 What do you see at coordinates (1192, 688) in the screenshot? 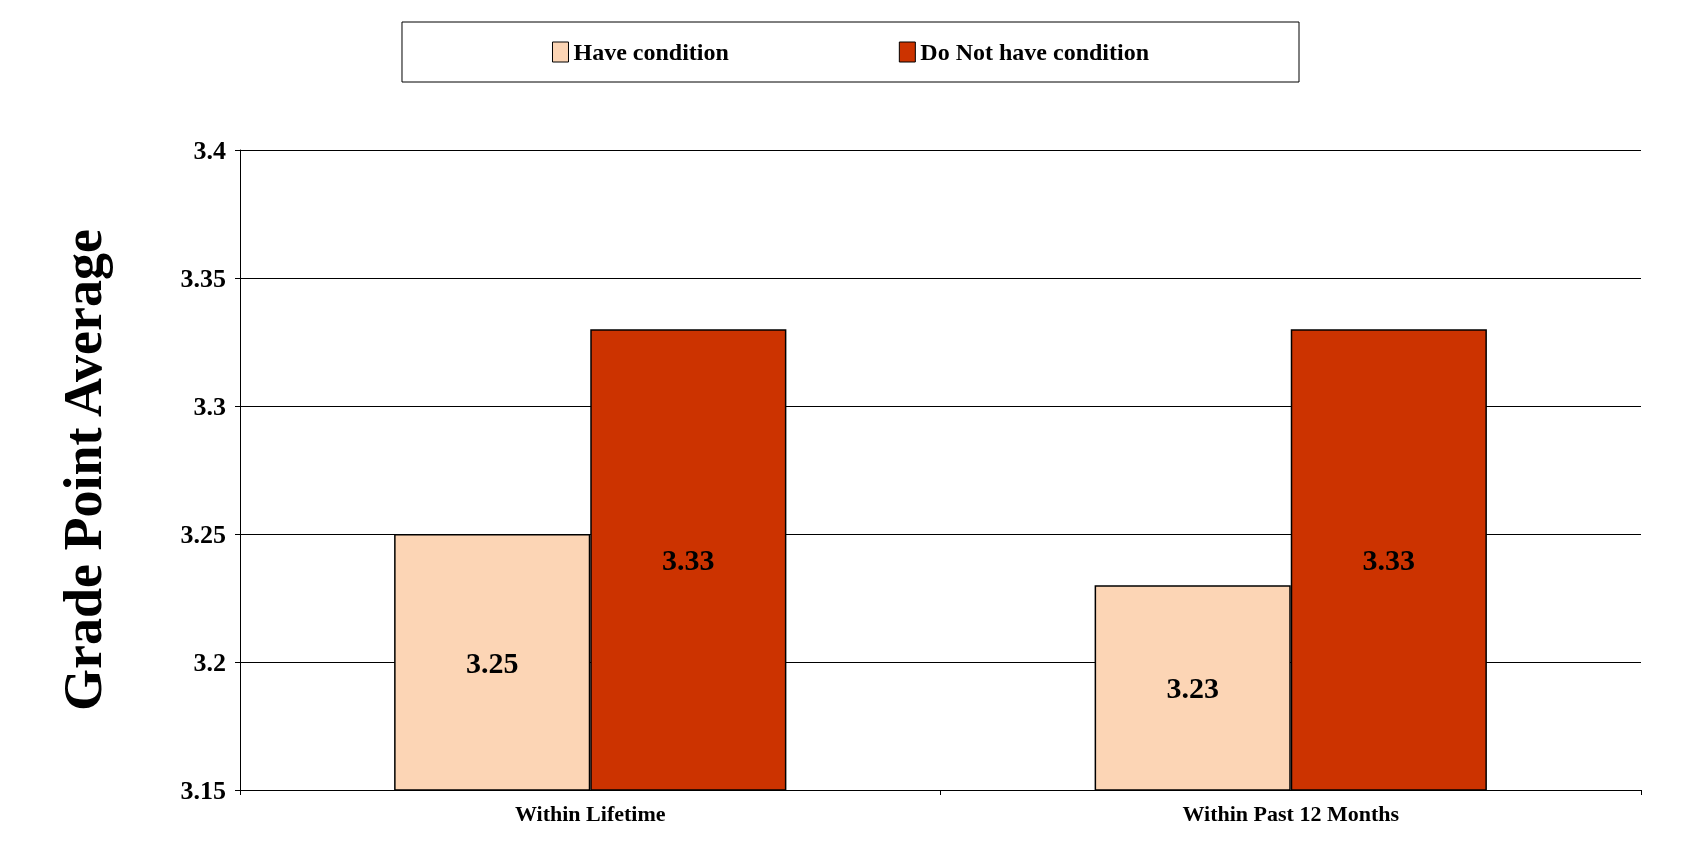
I see `data-label: 3.23` at bounding box center [1192, 688].